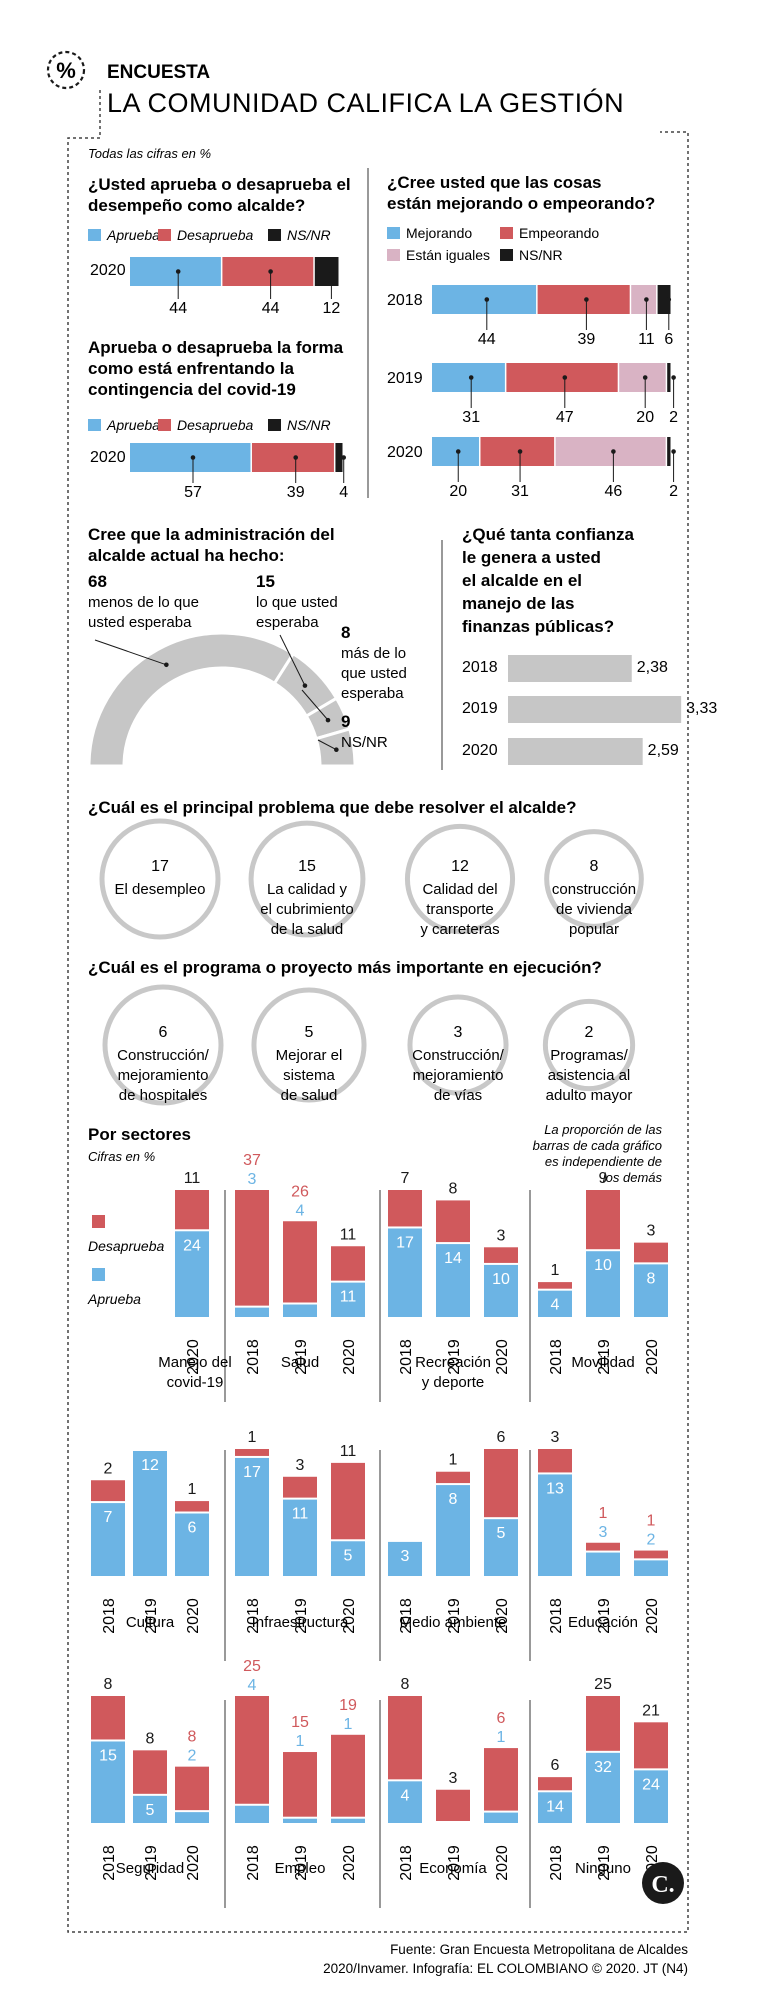 The width and height of the screenshot is (764, 2000). What do you see at coordinates (448, 255) in the screenshot?
I see `legend-label: Están iguales` at bounding box center [448, 255].